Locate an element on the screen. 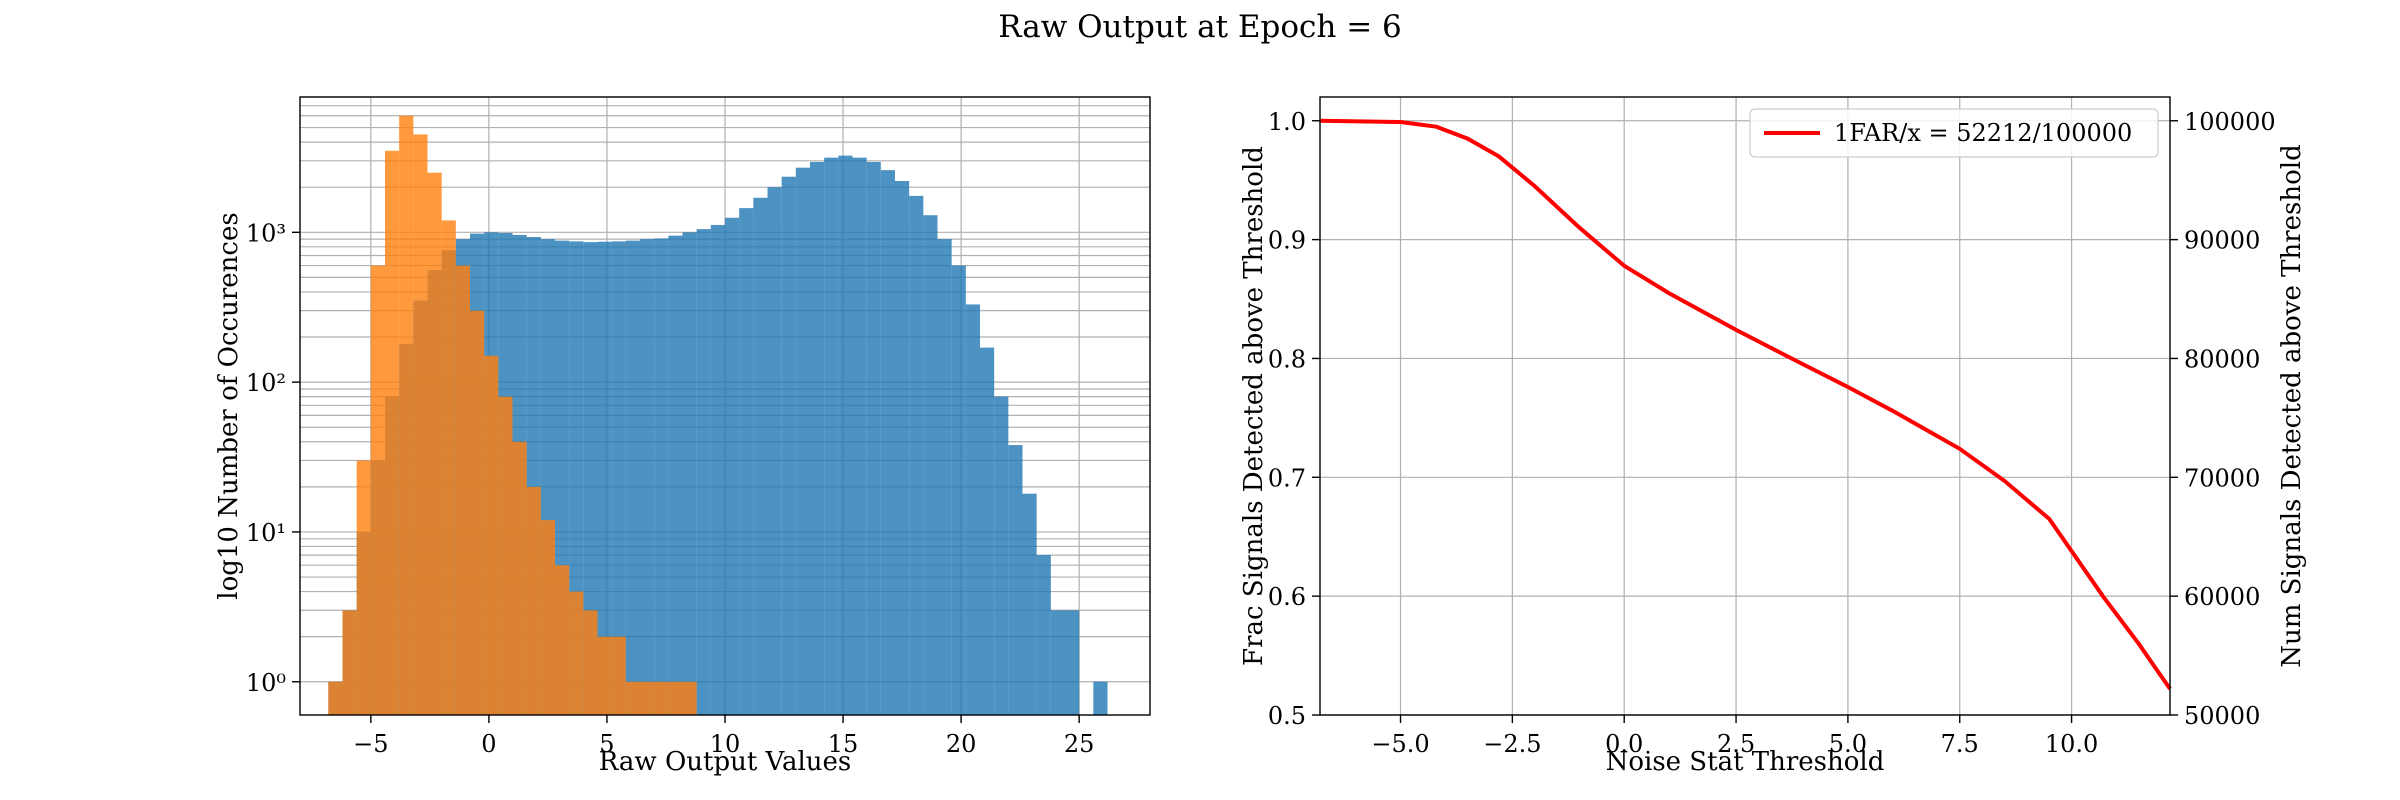 The width and height of the screenshot is (2400, 800). curve-y-axis-label: Frac Signals Detected above Threshold is located at coordinates (1254, 406).